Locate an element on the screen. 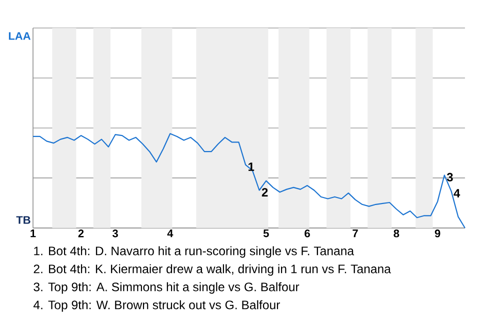  text: 3. Top 9th: A. Simmons hit a single vs G. Balfour is located at coordinates (167, 288).